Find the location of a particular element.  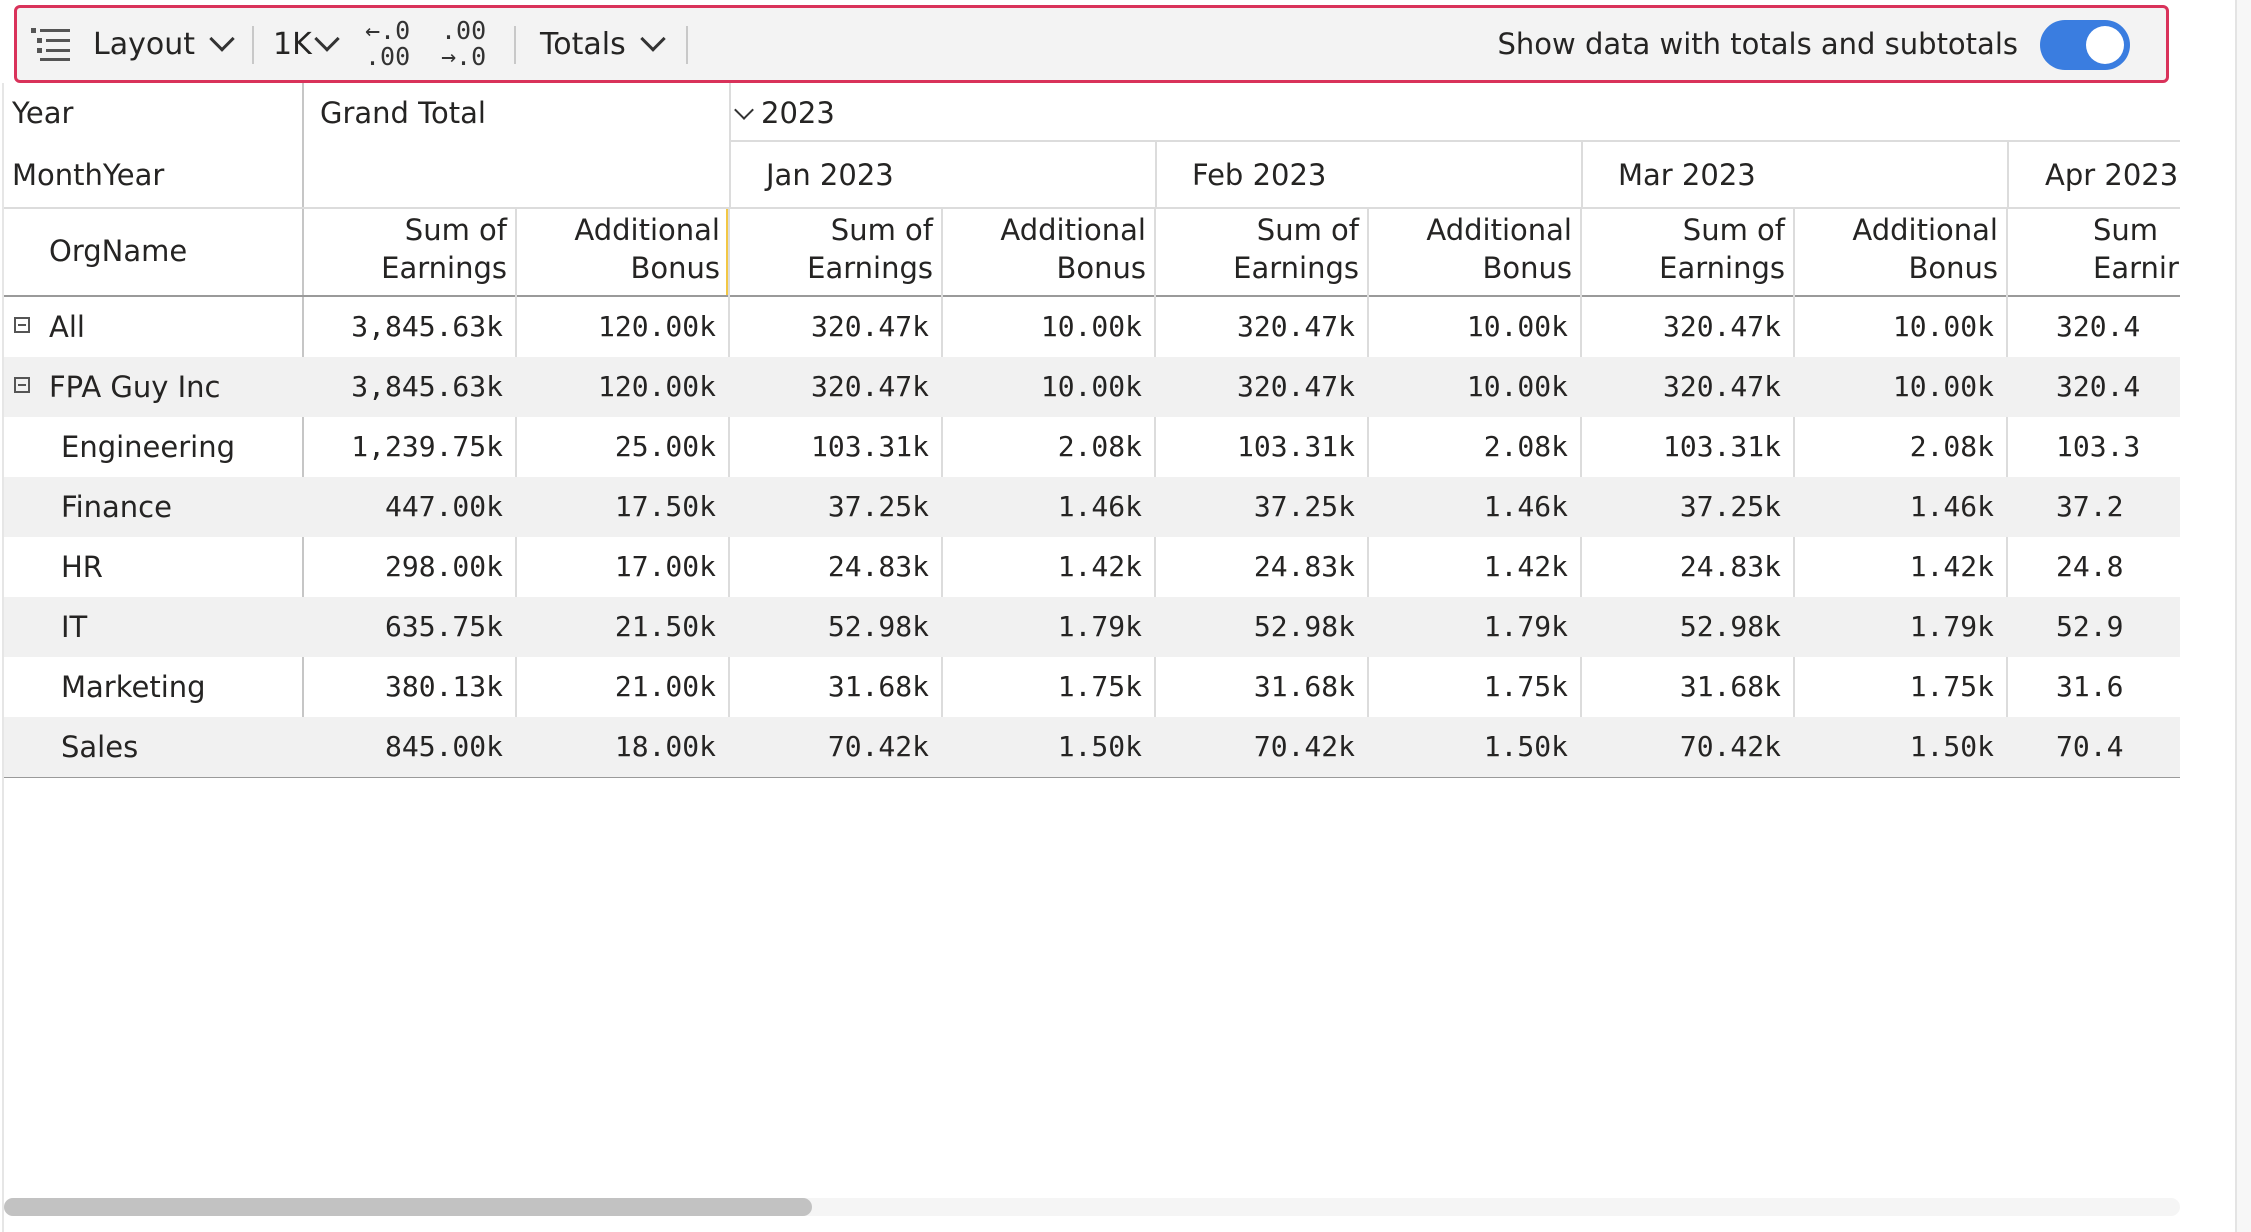

value-cell: 17.00k is located at coordinates (665, 566).